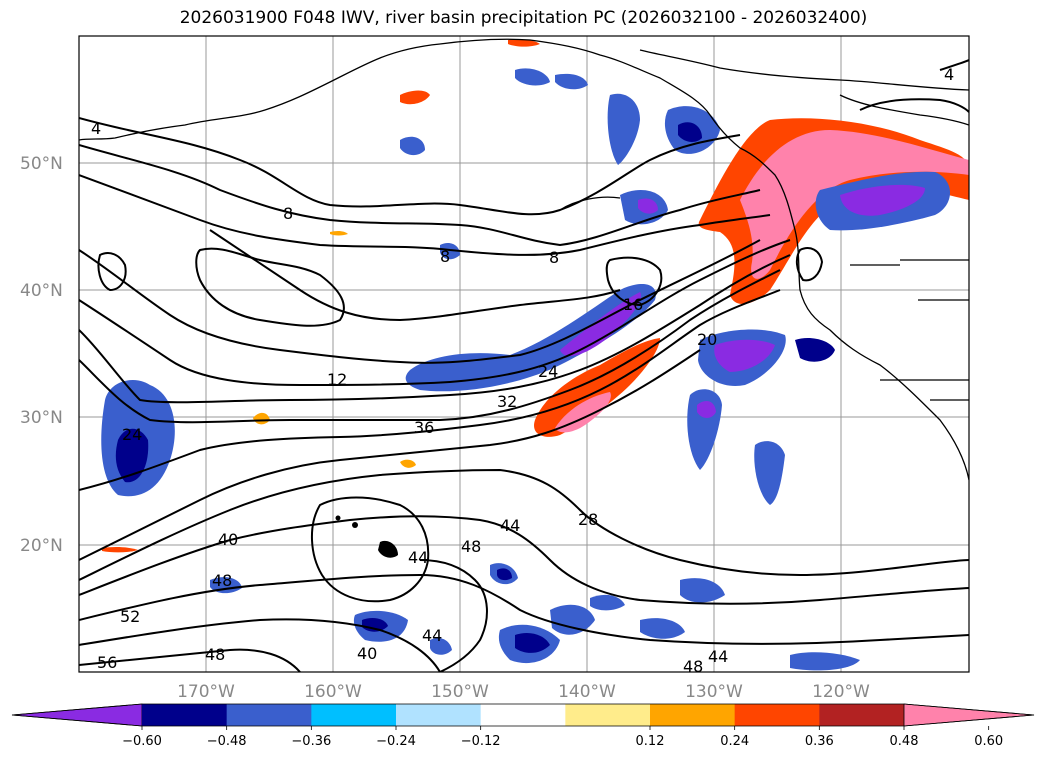 The height and width of the screenshot is (765, 1047). I want to click on colorbar-tick-label: 0.12, so click(650, 741).